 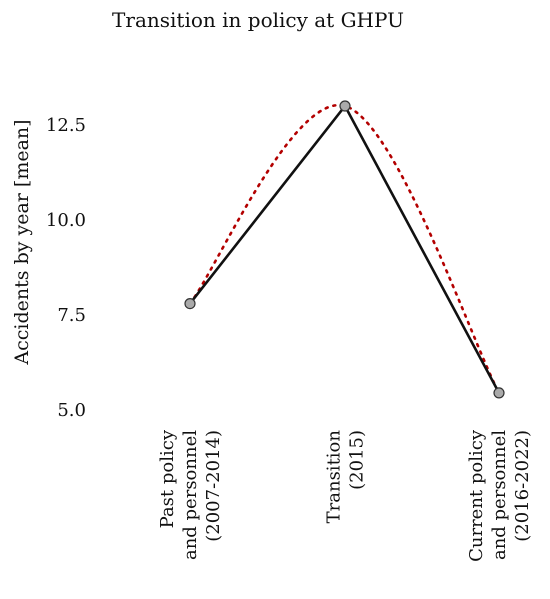 I want to click on x-category-label-line: (2016-2022), so click(x=522, y=486).